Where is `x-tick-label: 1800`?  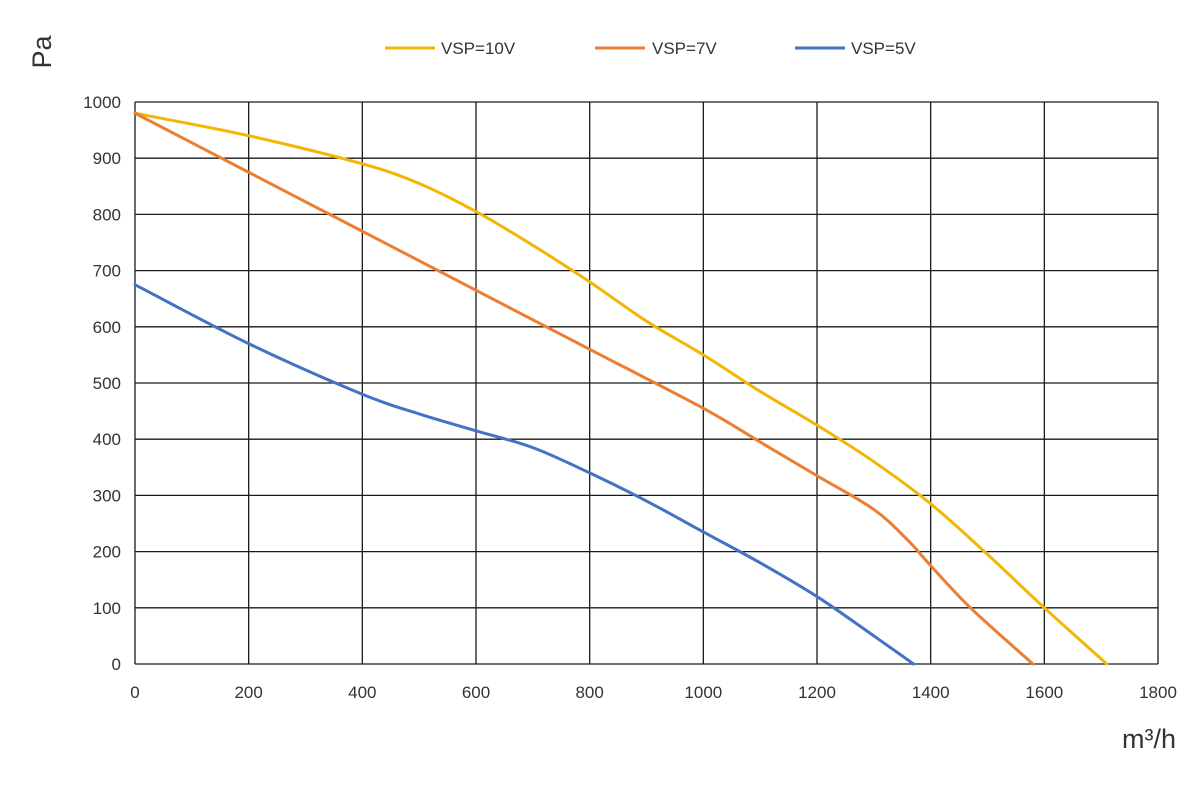
x-tick-label: 1800 is located at coordinates (1158, 692).